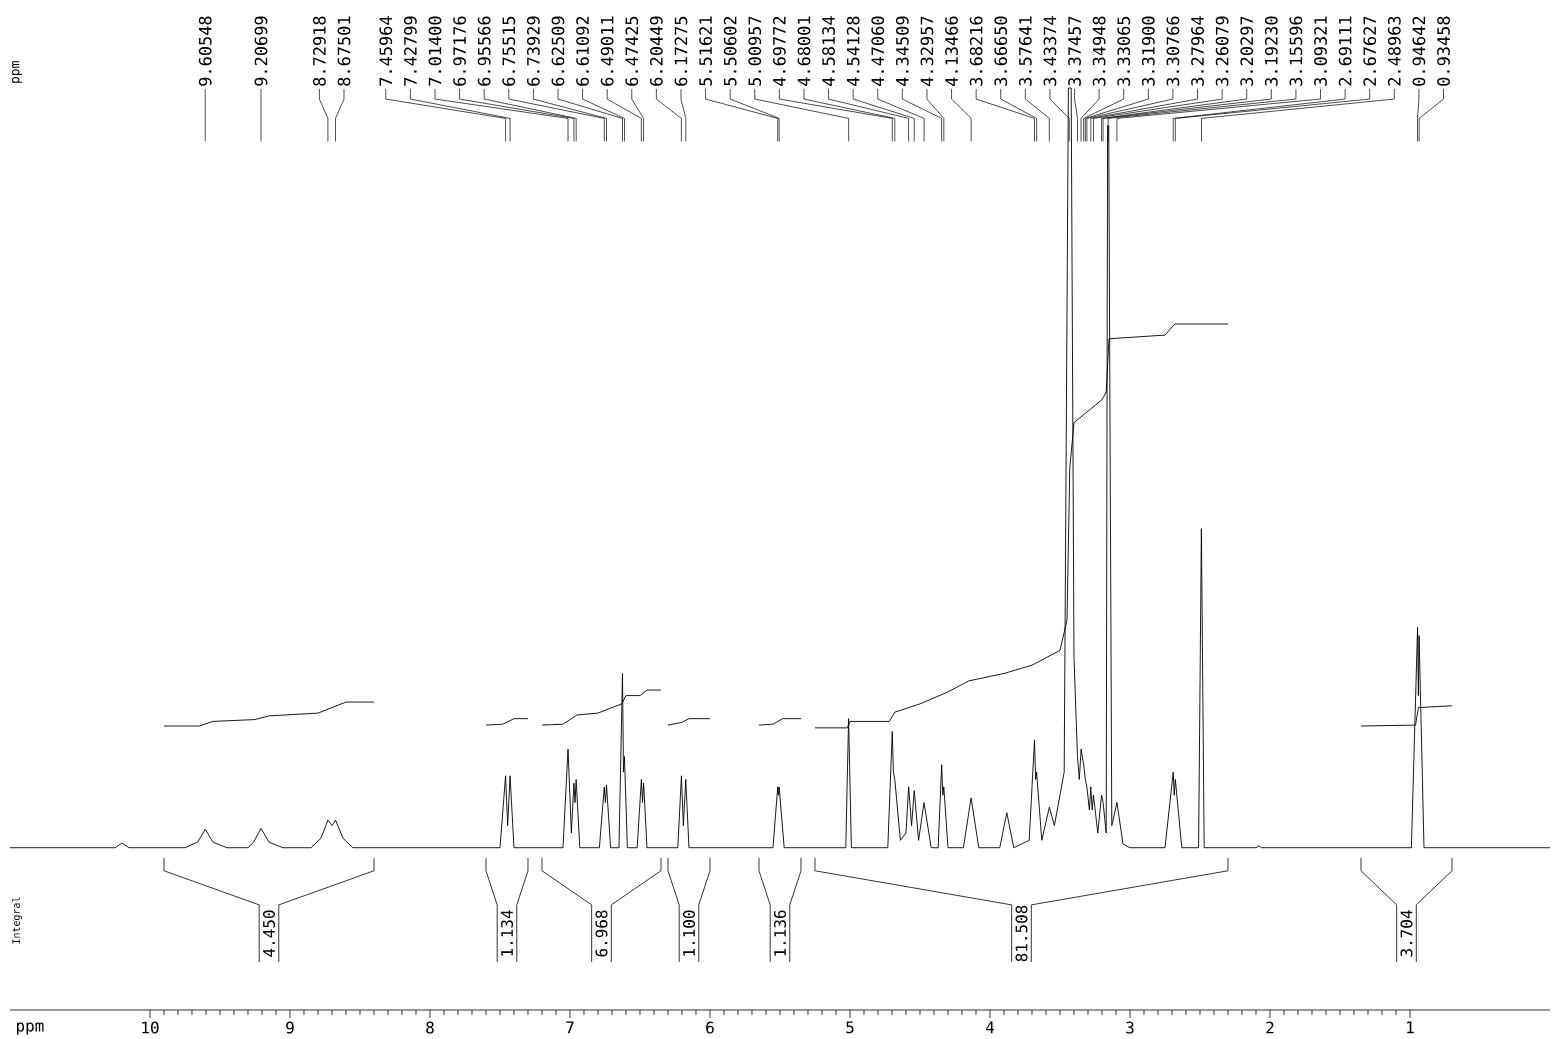 This screenshot has width=1557, height=1039. Describe the element at coordinates (828, 51) in the screenshot. I see `annotation: 4.58134` at that location.